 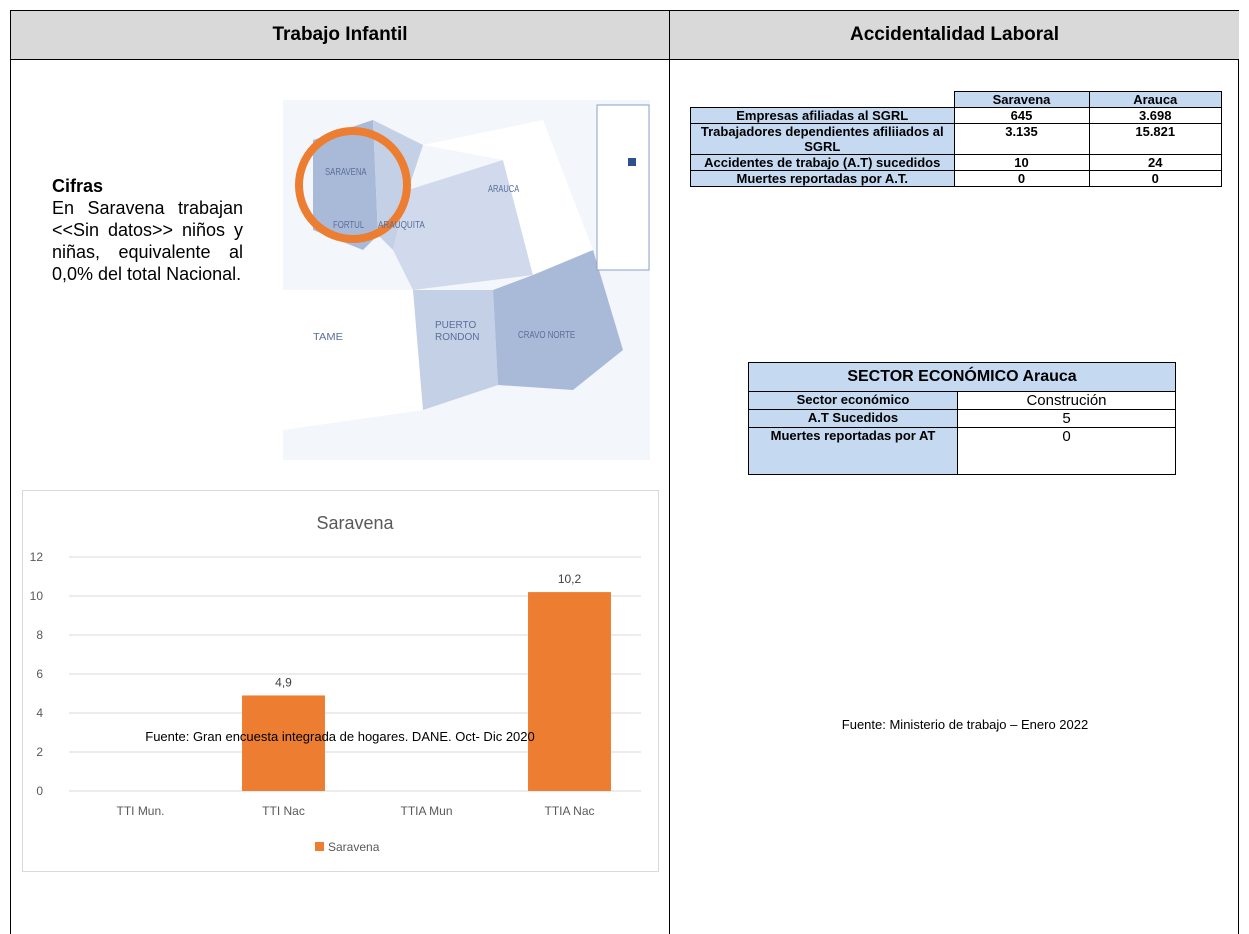 I want to click on map-label: SARAVENA, so click(x=346, y=172).